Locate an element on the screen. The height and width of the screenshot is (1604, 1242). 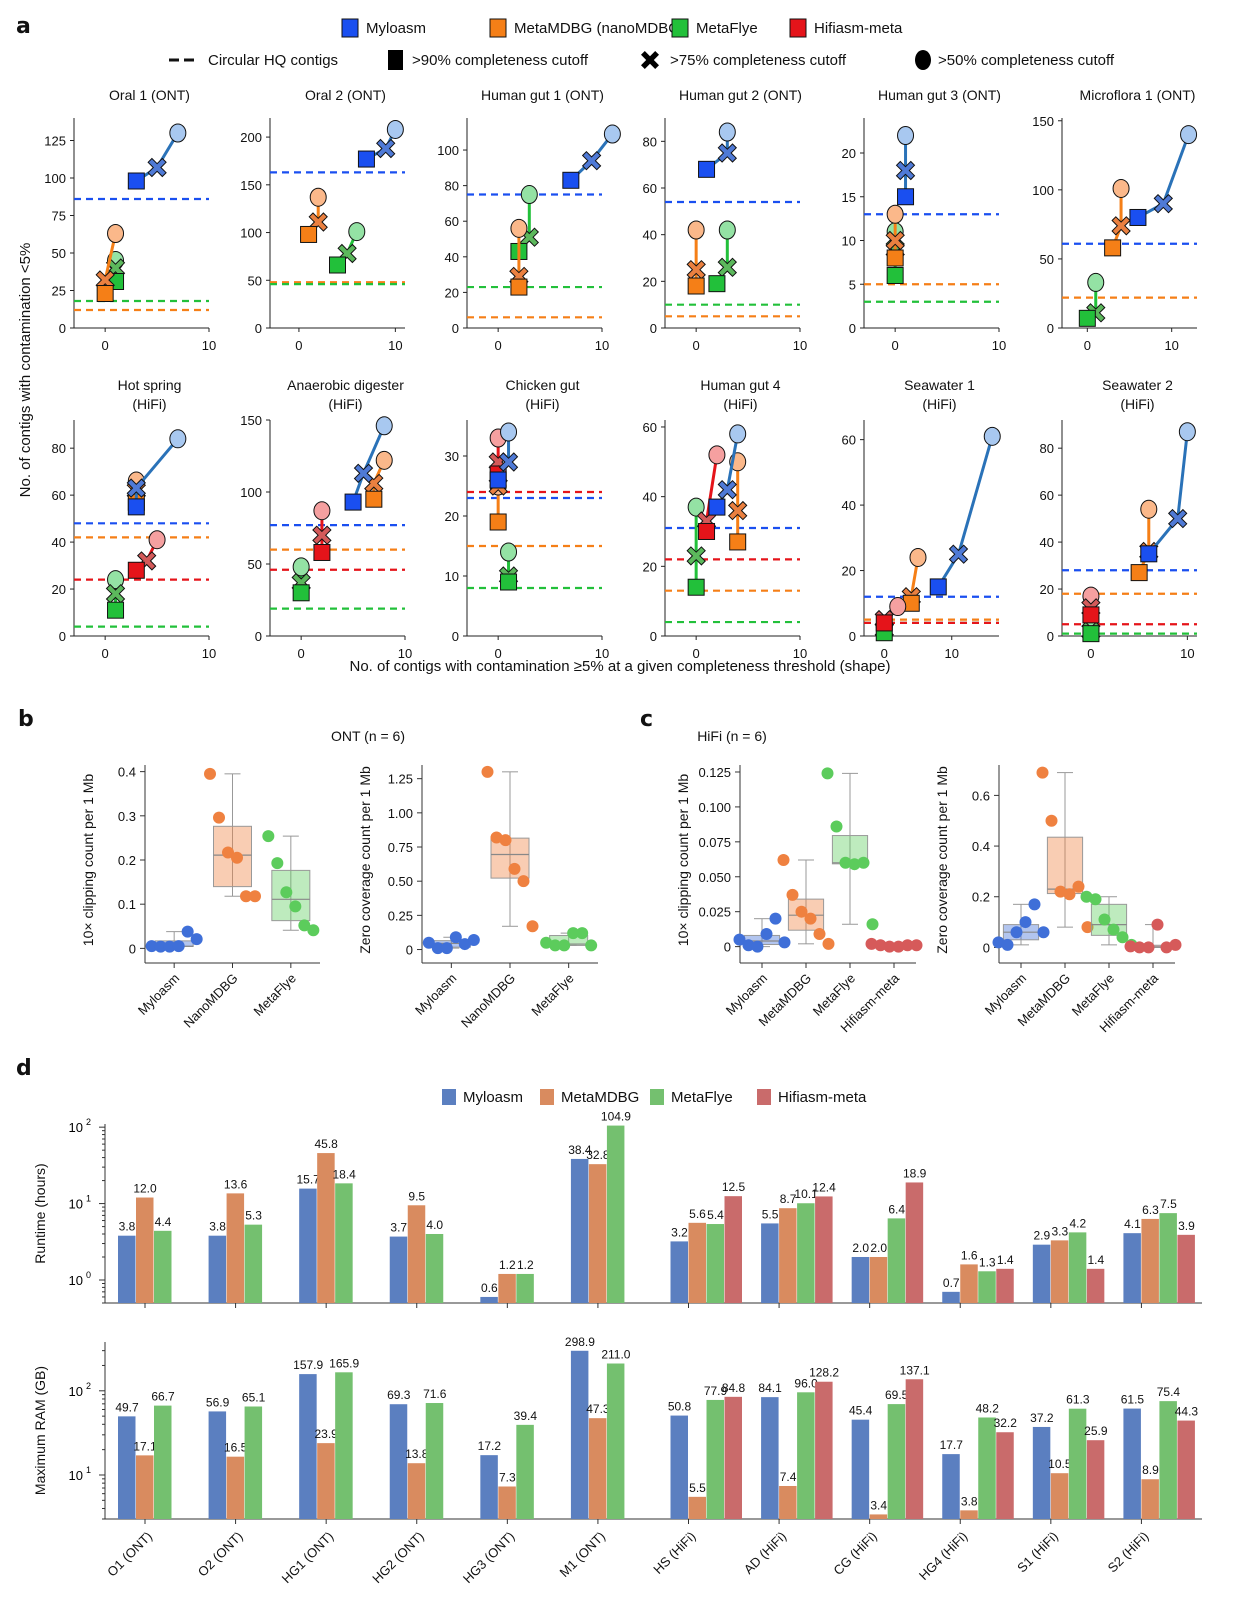
subplot-title: Human gut 4 is located at coordinates (740, 385).